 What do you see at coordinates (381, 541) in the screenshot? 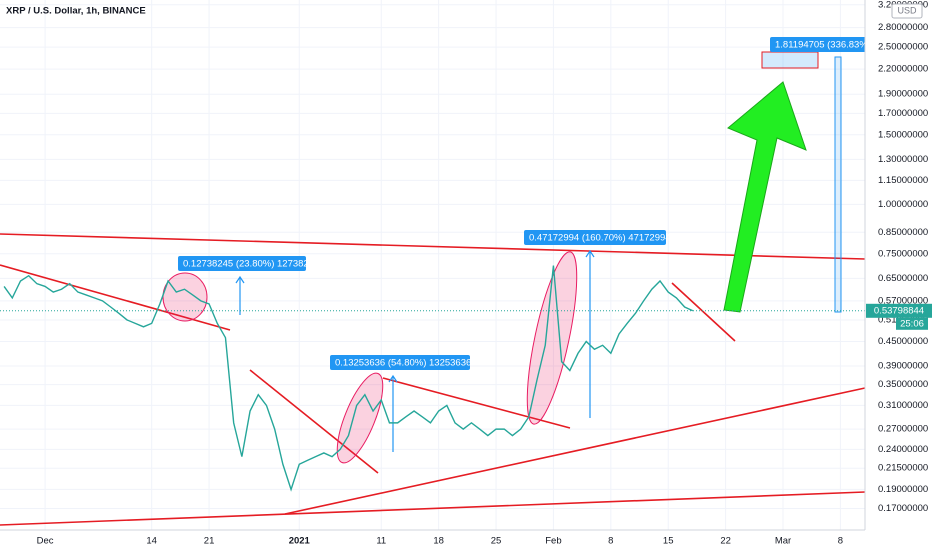
I see `x-tick-label: 11` at bounding box center [381, 541].